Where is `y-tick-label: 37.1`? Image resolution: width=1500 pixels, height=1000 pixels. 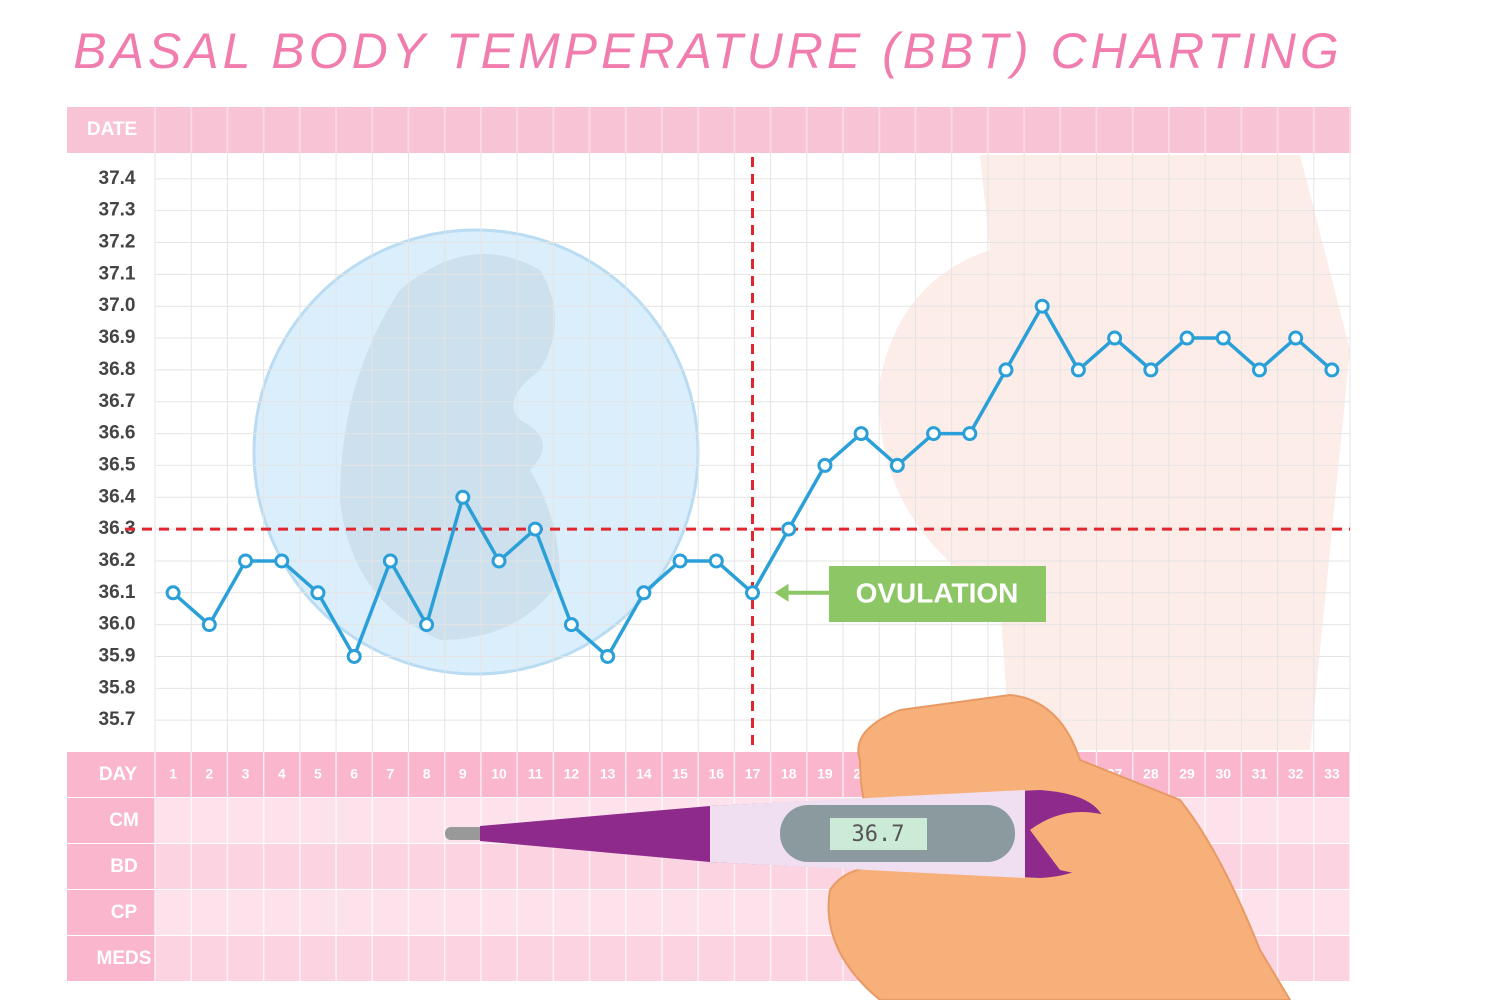 y-tick-label: 37.1 is located at coordinates (117, 273).